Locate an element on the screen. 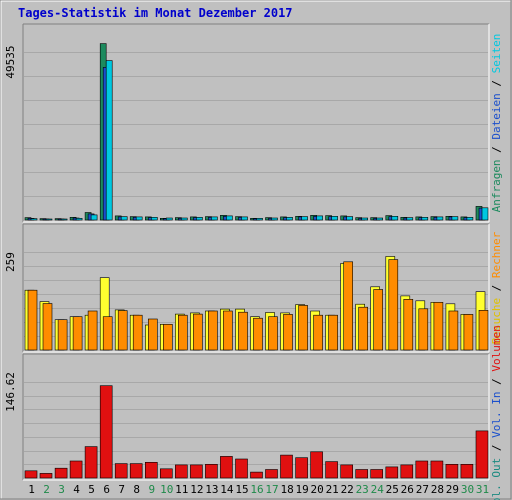 This screenshot has height=500, width=512. legend-mid-part: Besuche is located at coordinates (496, 321).